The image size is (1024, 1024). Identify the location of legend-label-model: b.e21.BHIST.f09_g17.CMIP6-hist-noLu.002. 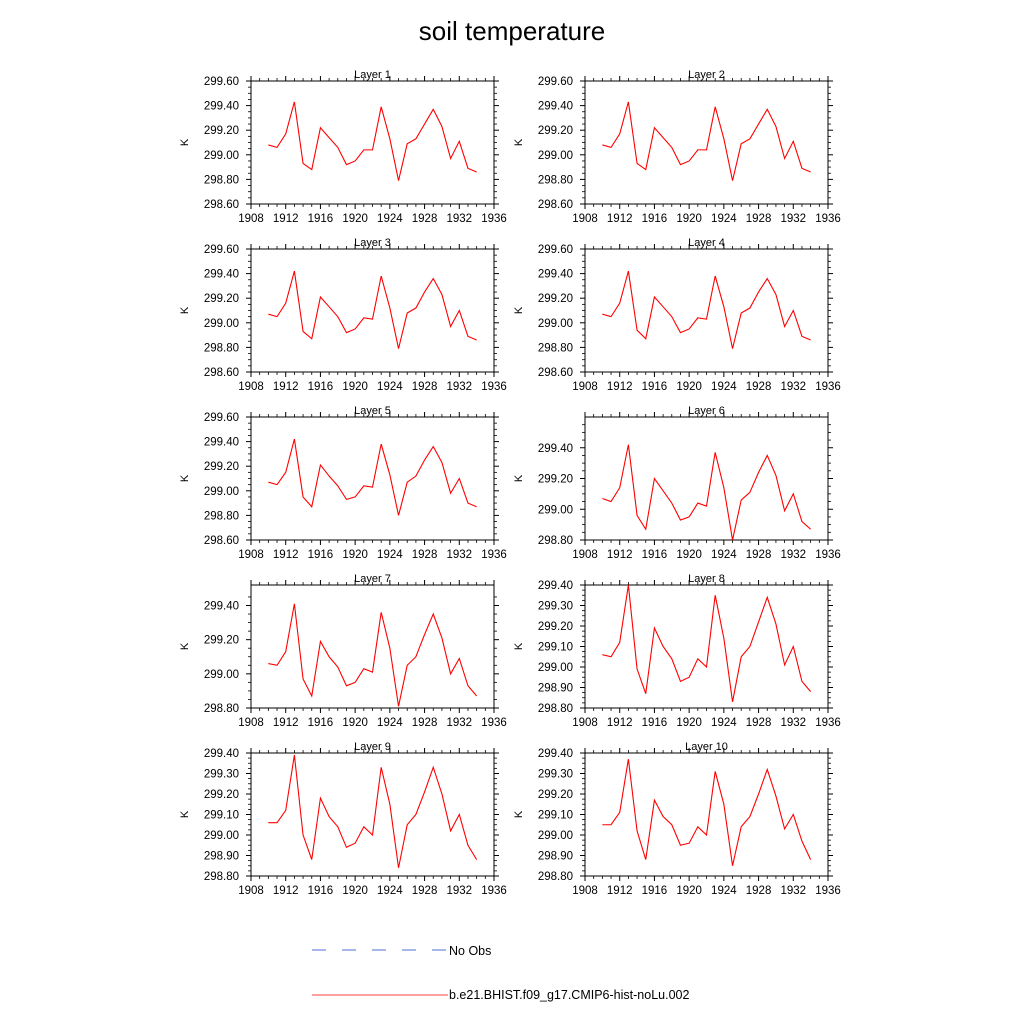
(569, 995).